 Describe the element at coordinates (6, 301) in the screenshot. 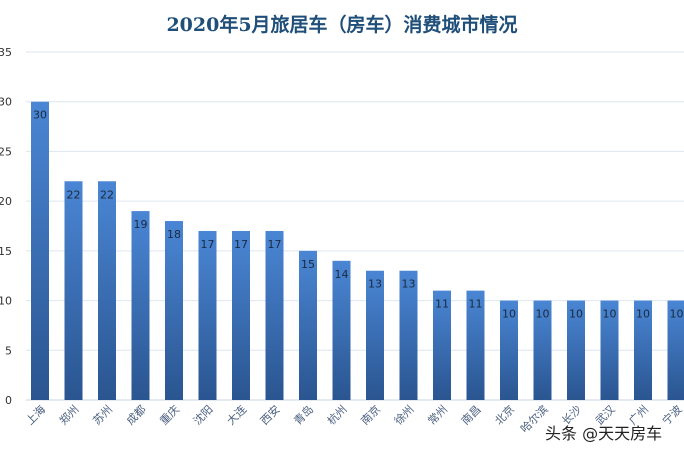

I see `y-tick-label: 10` at that location.